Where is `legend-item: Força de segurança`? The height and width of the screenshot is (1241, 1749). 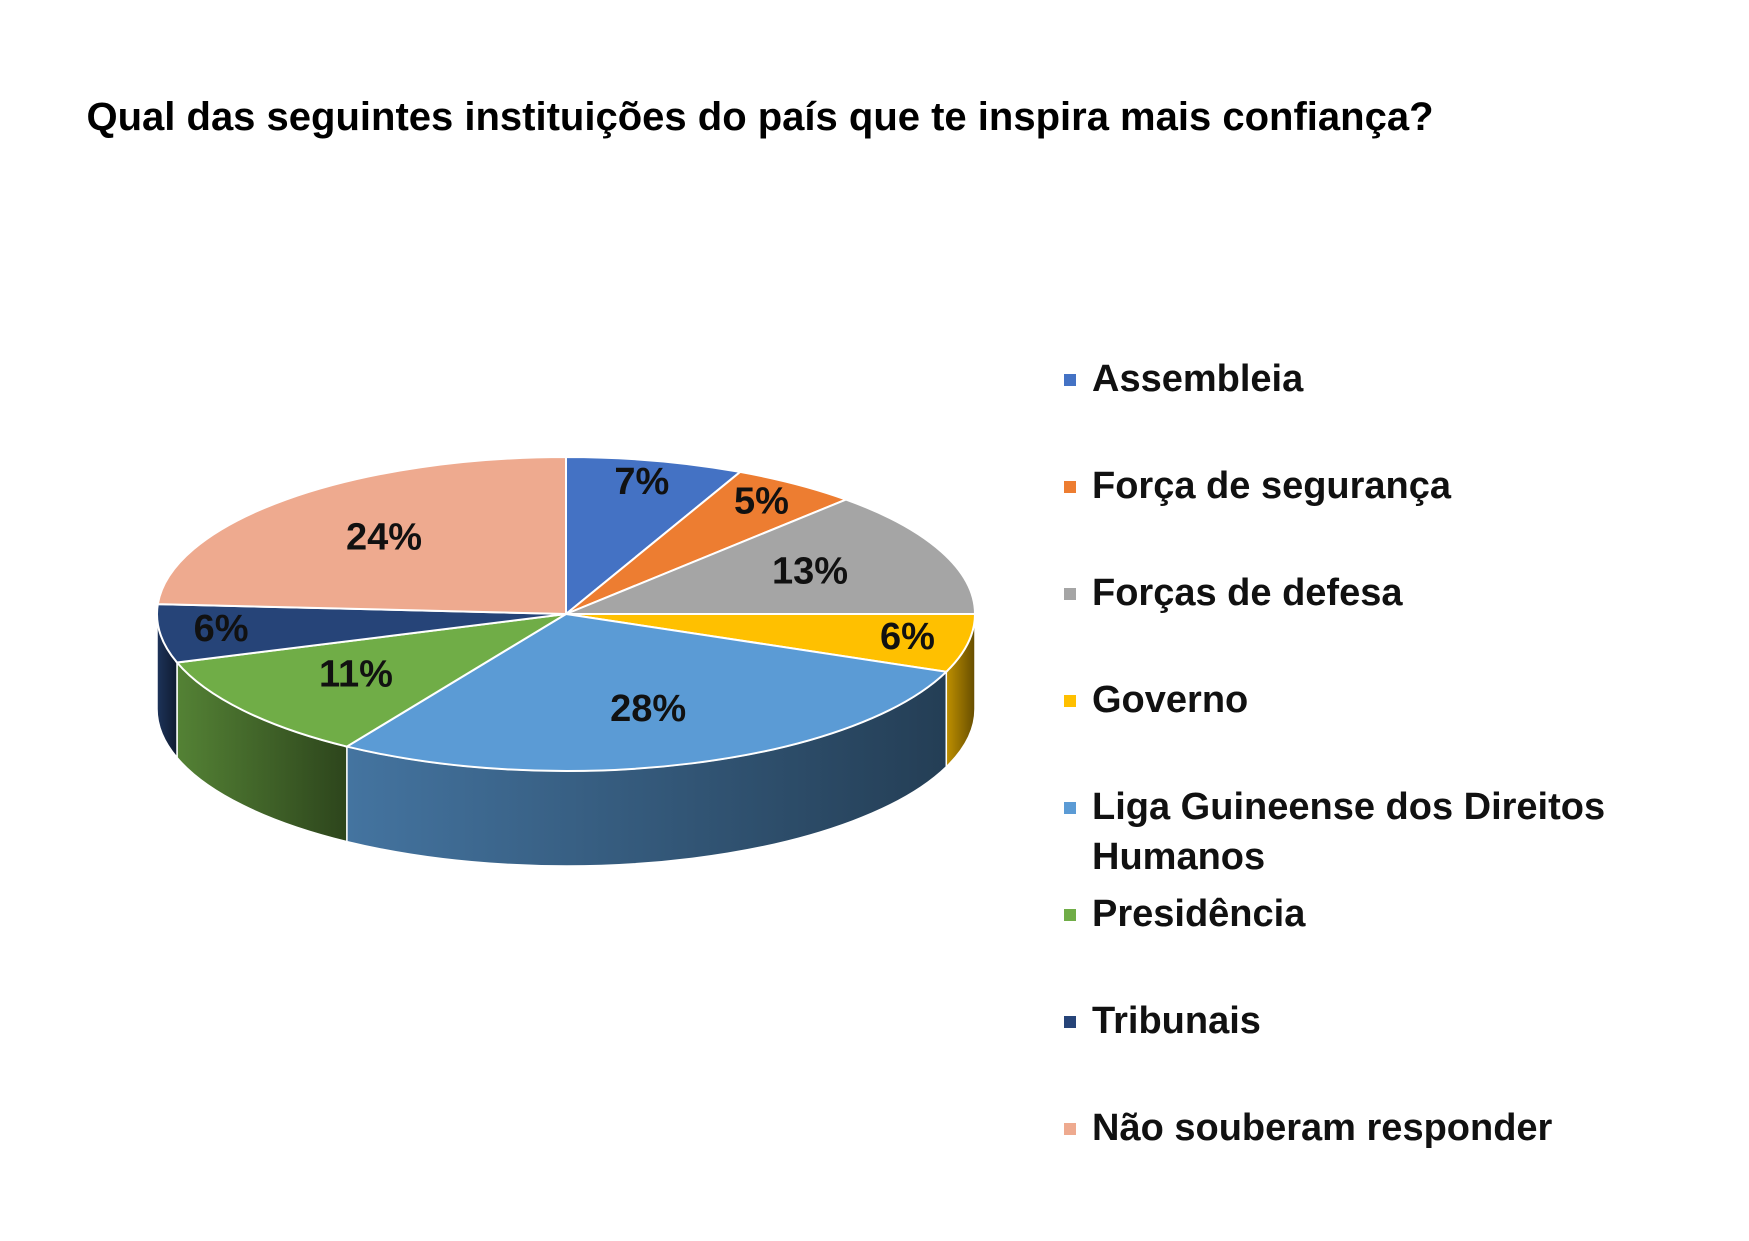
legend-item: Força de segurança is located at coordinates (1384, 486).